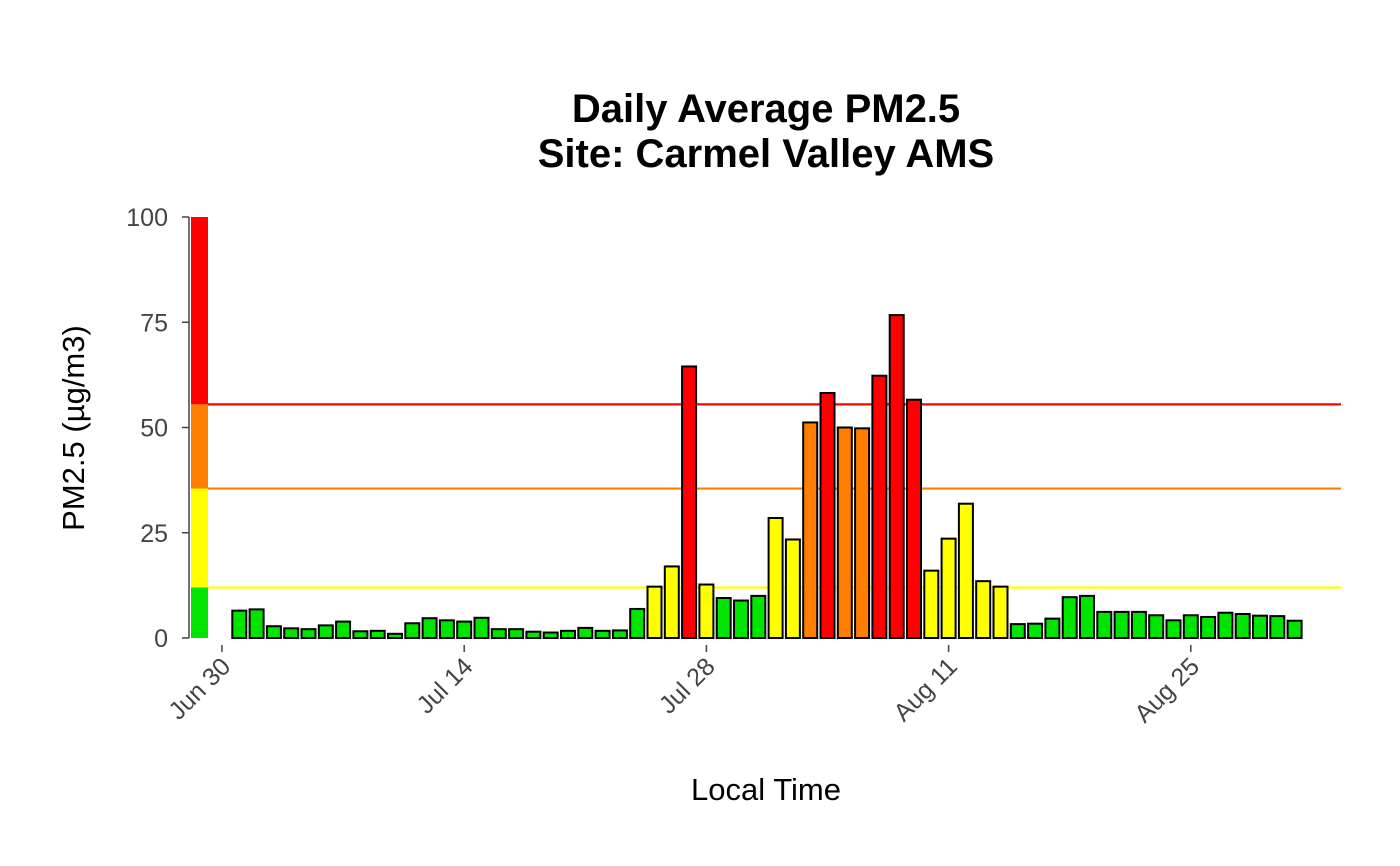 This screenshot has width=1400, height=866. I want to click on x-tick-label: Jul 28, so click(687, 685).